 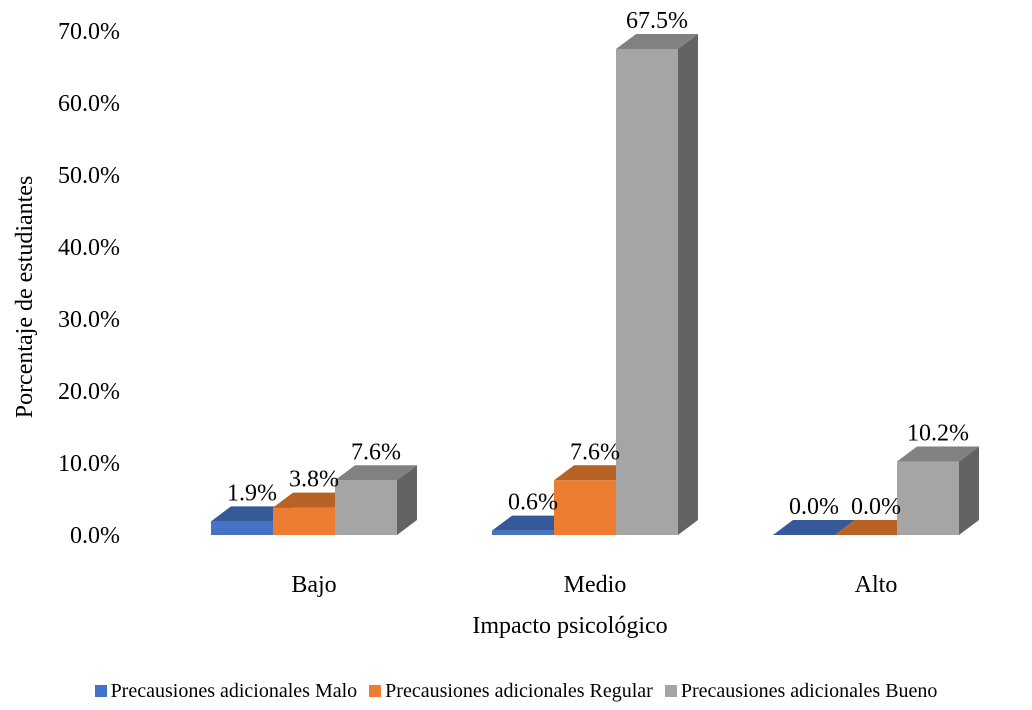 I want to click on y-axis-ticks: 0.0% 10.0% 20.0% 30.0% 40.0% 50.0% 60.0% 70.0%, so click(x=89, y=284).